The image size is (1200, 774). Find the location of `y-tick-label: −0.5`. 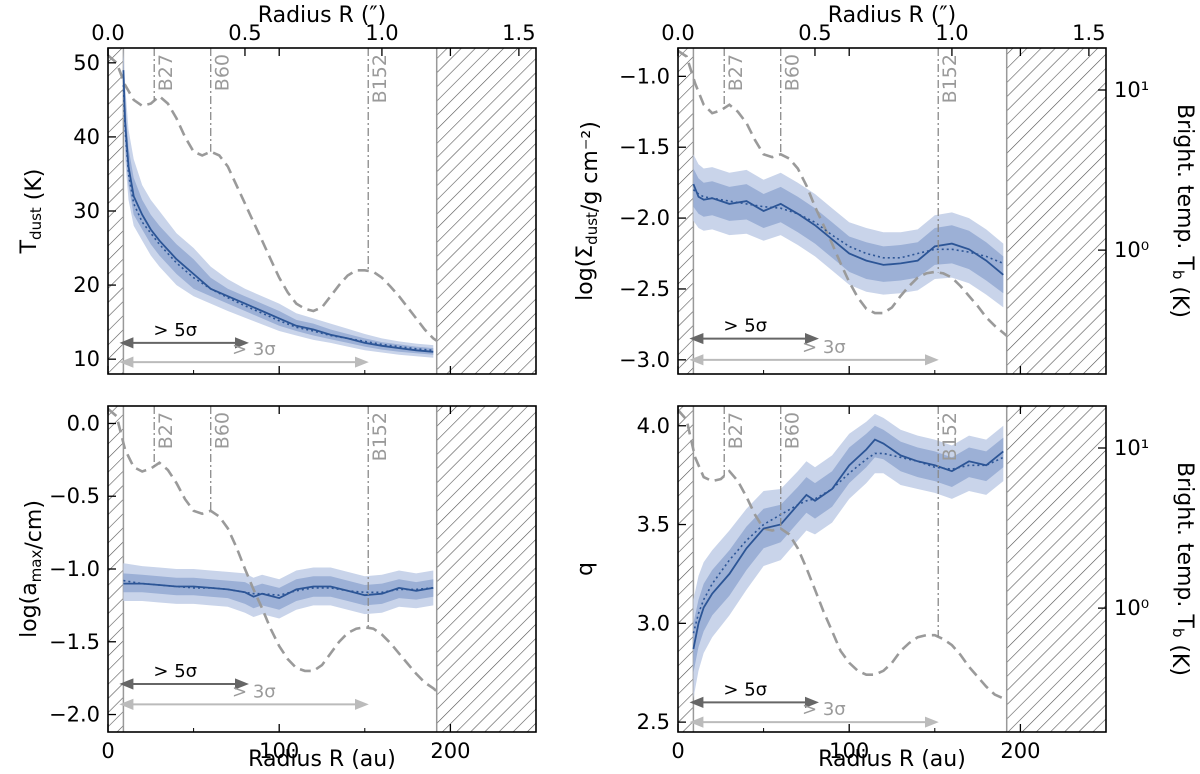

y-tick-label: −0.5 is located at coordinates (74, 496).